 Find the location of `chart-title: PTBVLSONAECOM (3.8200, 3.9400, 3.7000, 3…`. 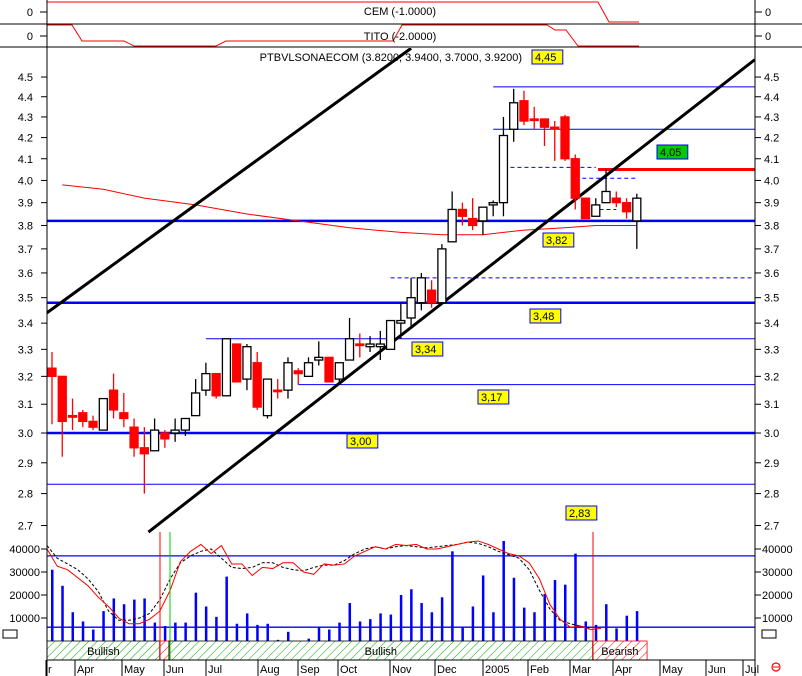

chart-title: PTBVLSONAECOM (3.8200, 3.9400, 3.7000, 3… is located at coordinates (391, 58).